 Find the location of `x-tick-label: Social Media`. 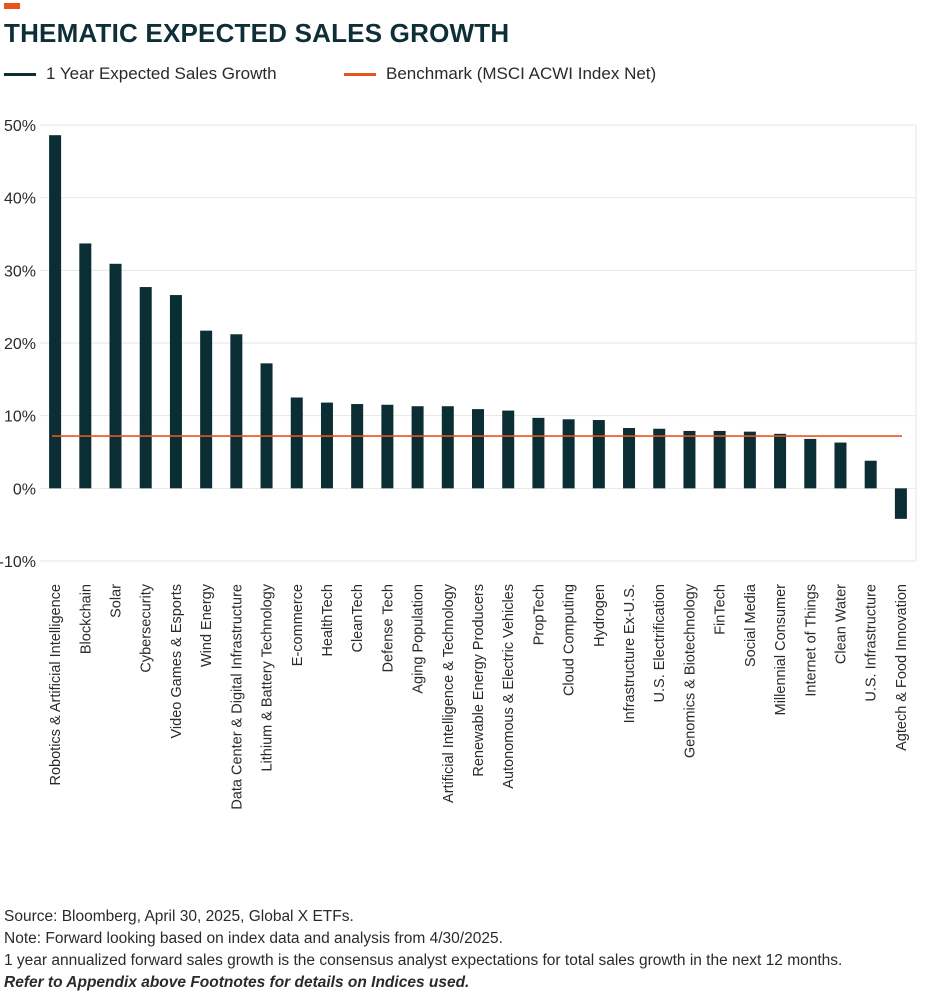

x-tick-label: Social Media is located at coordinates (751, 625).